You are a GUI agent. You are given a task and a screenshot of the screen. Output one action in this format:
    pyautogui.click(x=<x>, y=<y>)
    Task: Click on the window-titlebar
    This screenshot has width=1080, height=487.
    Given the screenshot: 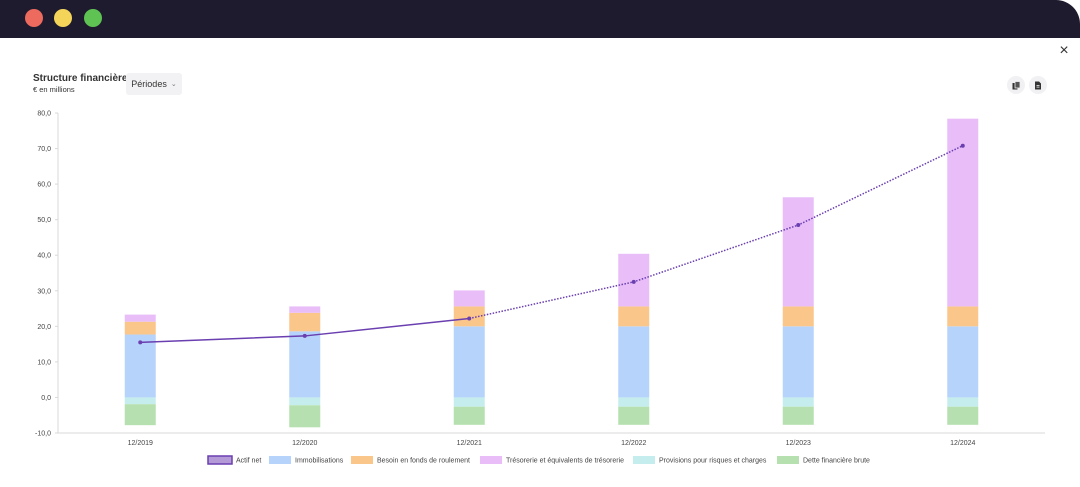 What is the action you would take?
    pyautogui.click(x=540, y=19)
    